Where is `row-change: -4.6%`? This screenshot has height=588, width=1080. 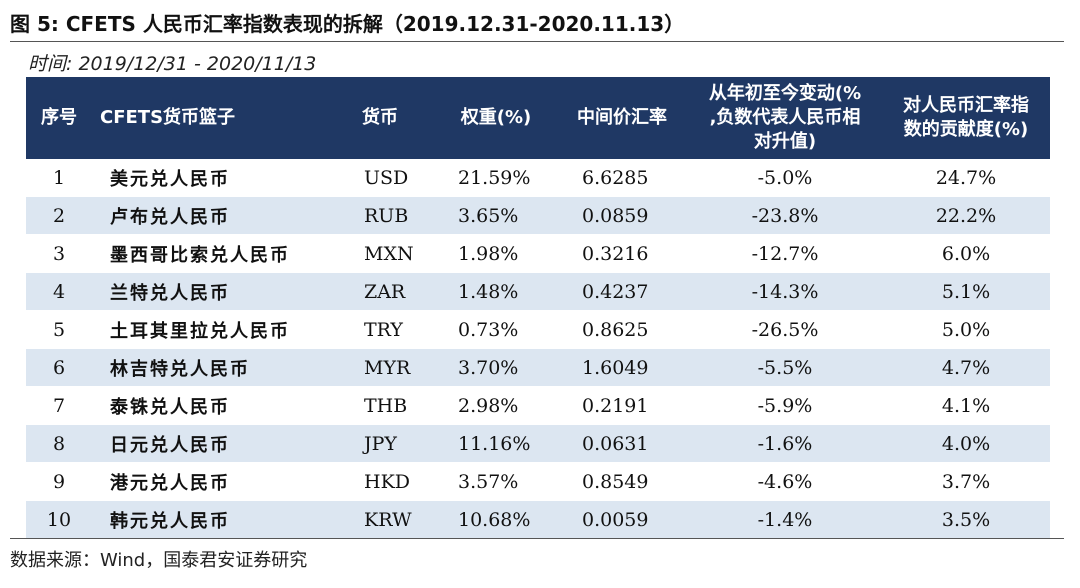
row-change: -4.6% is located at coordinates (785, 481).